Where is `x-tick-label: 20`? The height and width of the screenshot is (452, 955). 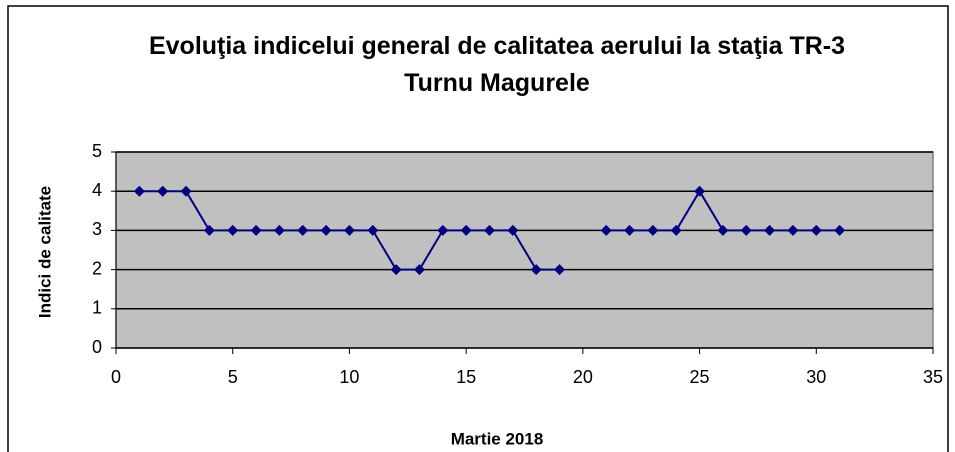
x-tick-label: 20 is located at coordinates (583, 377).